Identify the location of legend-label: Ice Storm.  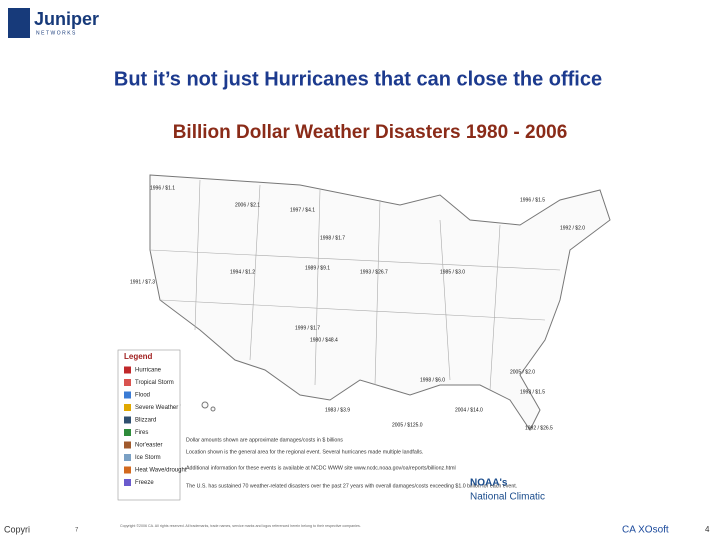
(148, 458).